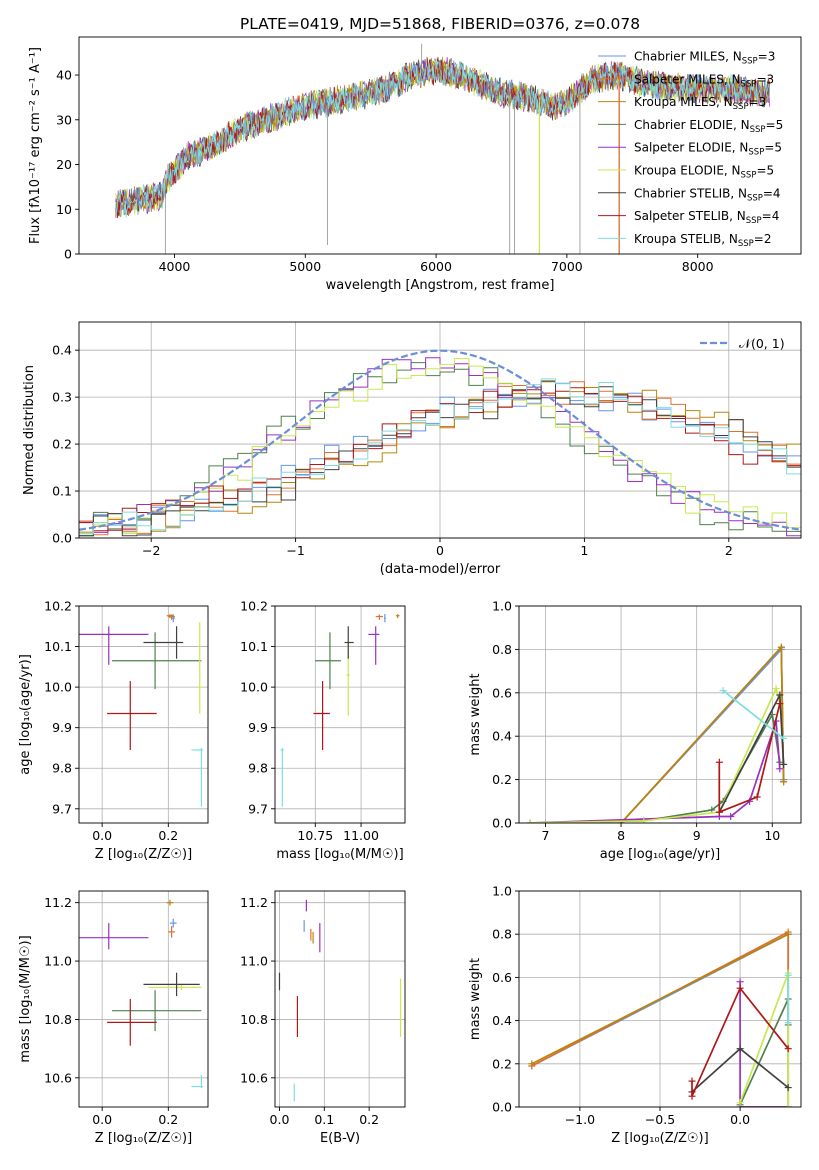 The width and height of the screenshot is (819, 1170). I want to click on x-tick-label: 1, so click(584, 550).